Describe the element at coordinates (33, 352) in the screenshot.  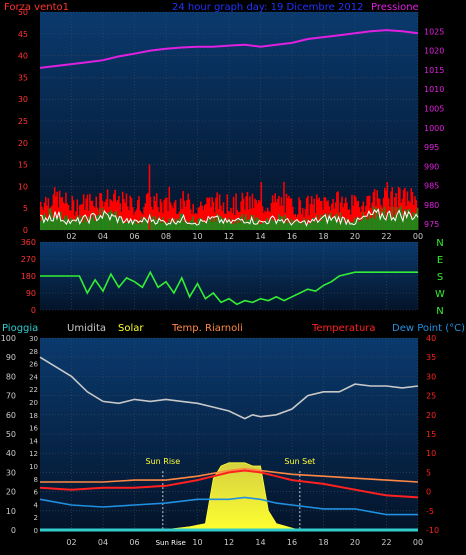
I see `y-mid-tick-label: 28` at that location.